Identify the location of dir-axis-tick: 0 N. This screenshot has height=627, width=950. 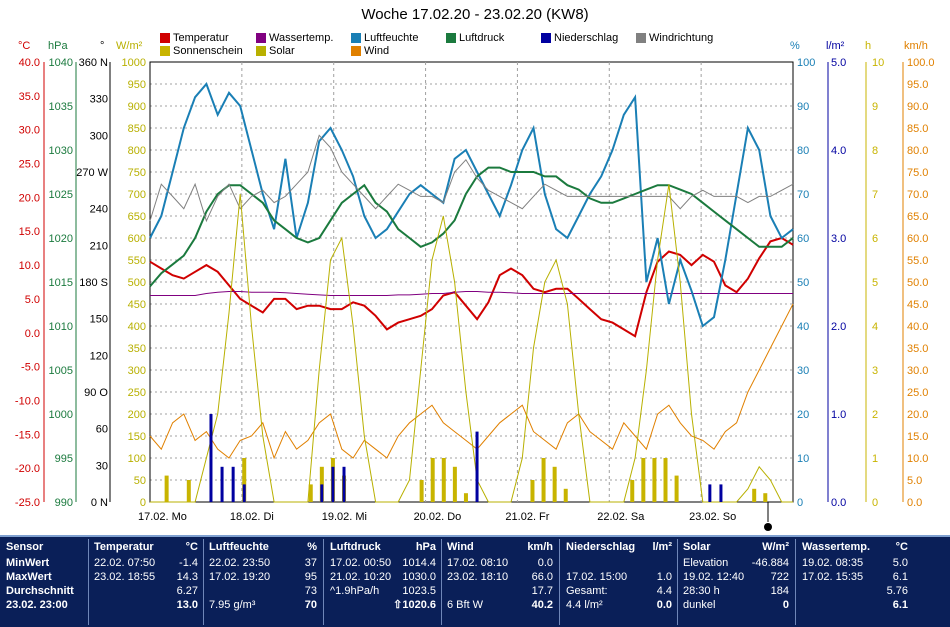
(99, 503).